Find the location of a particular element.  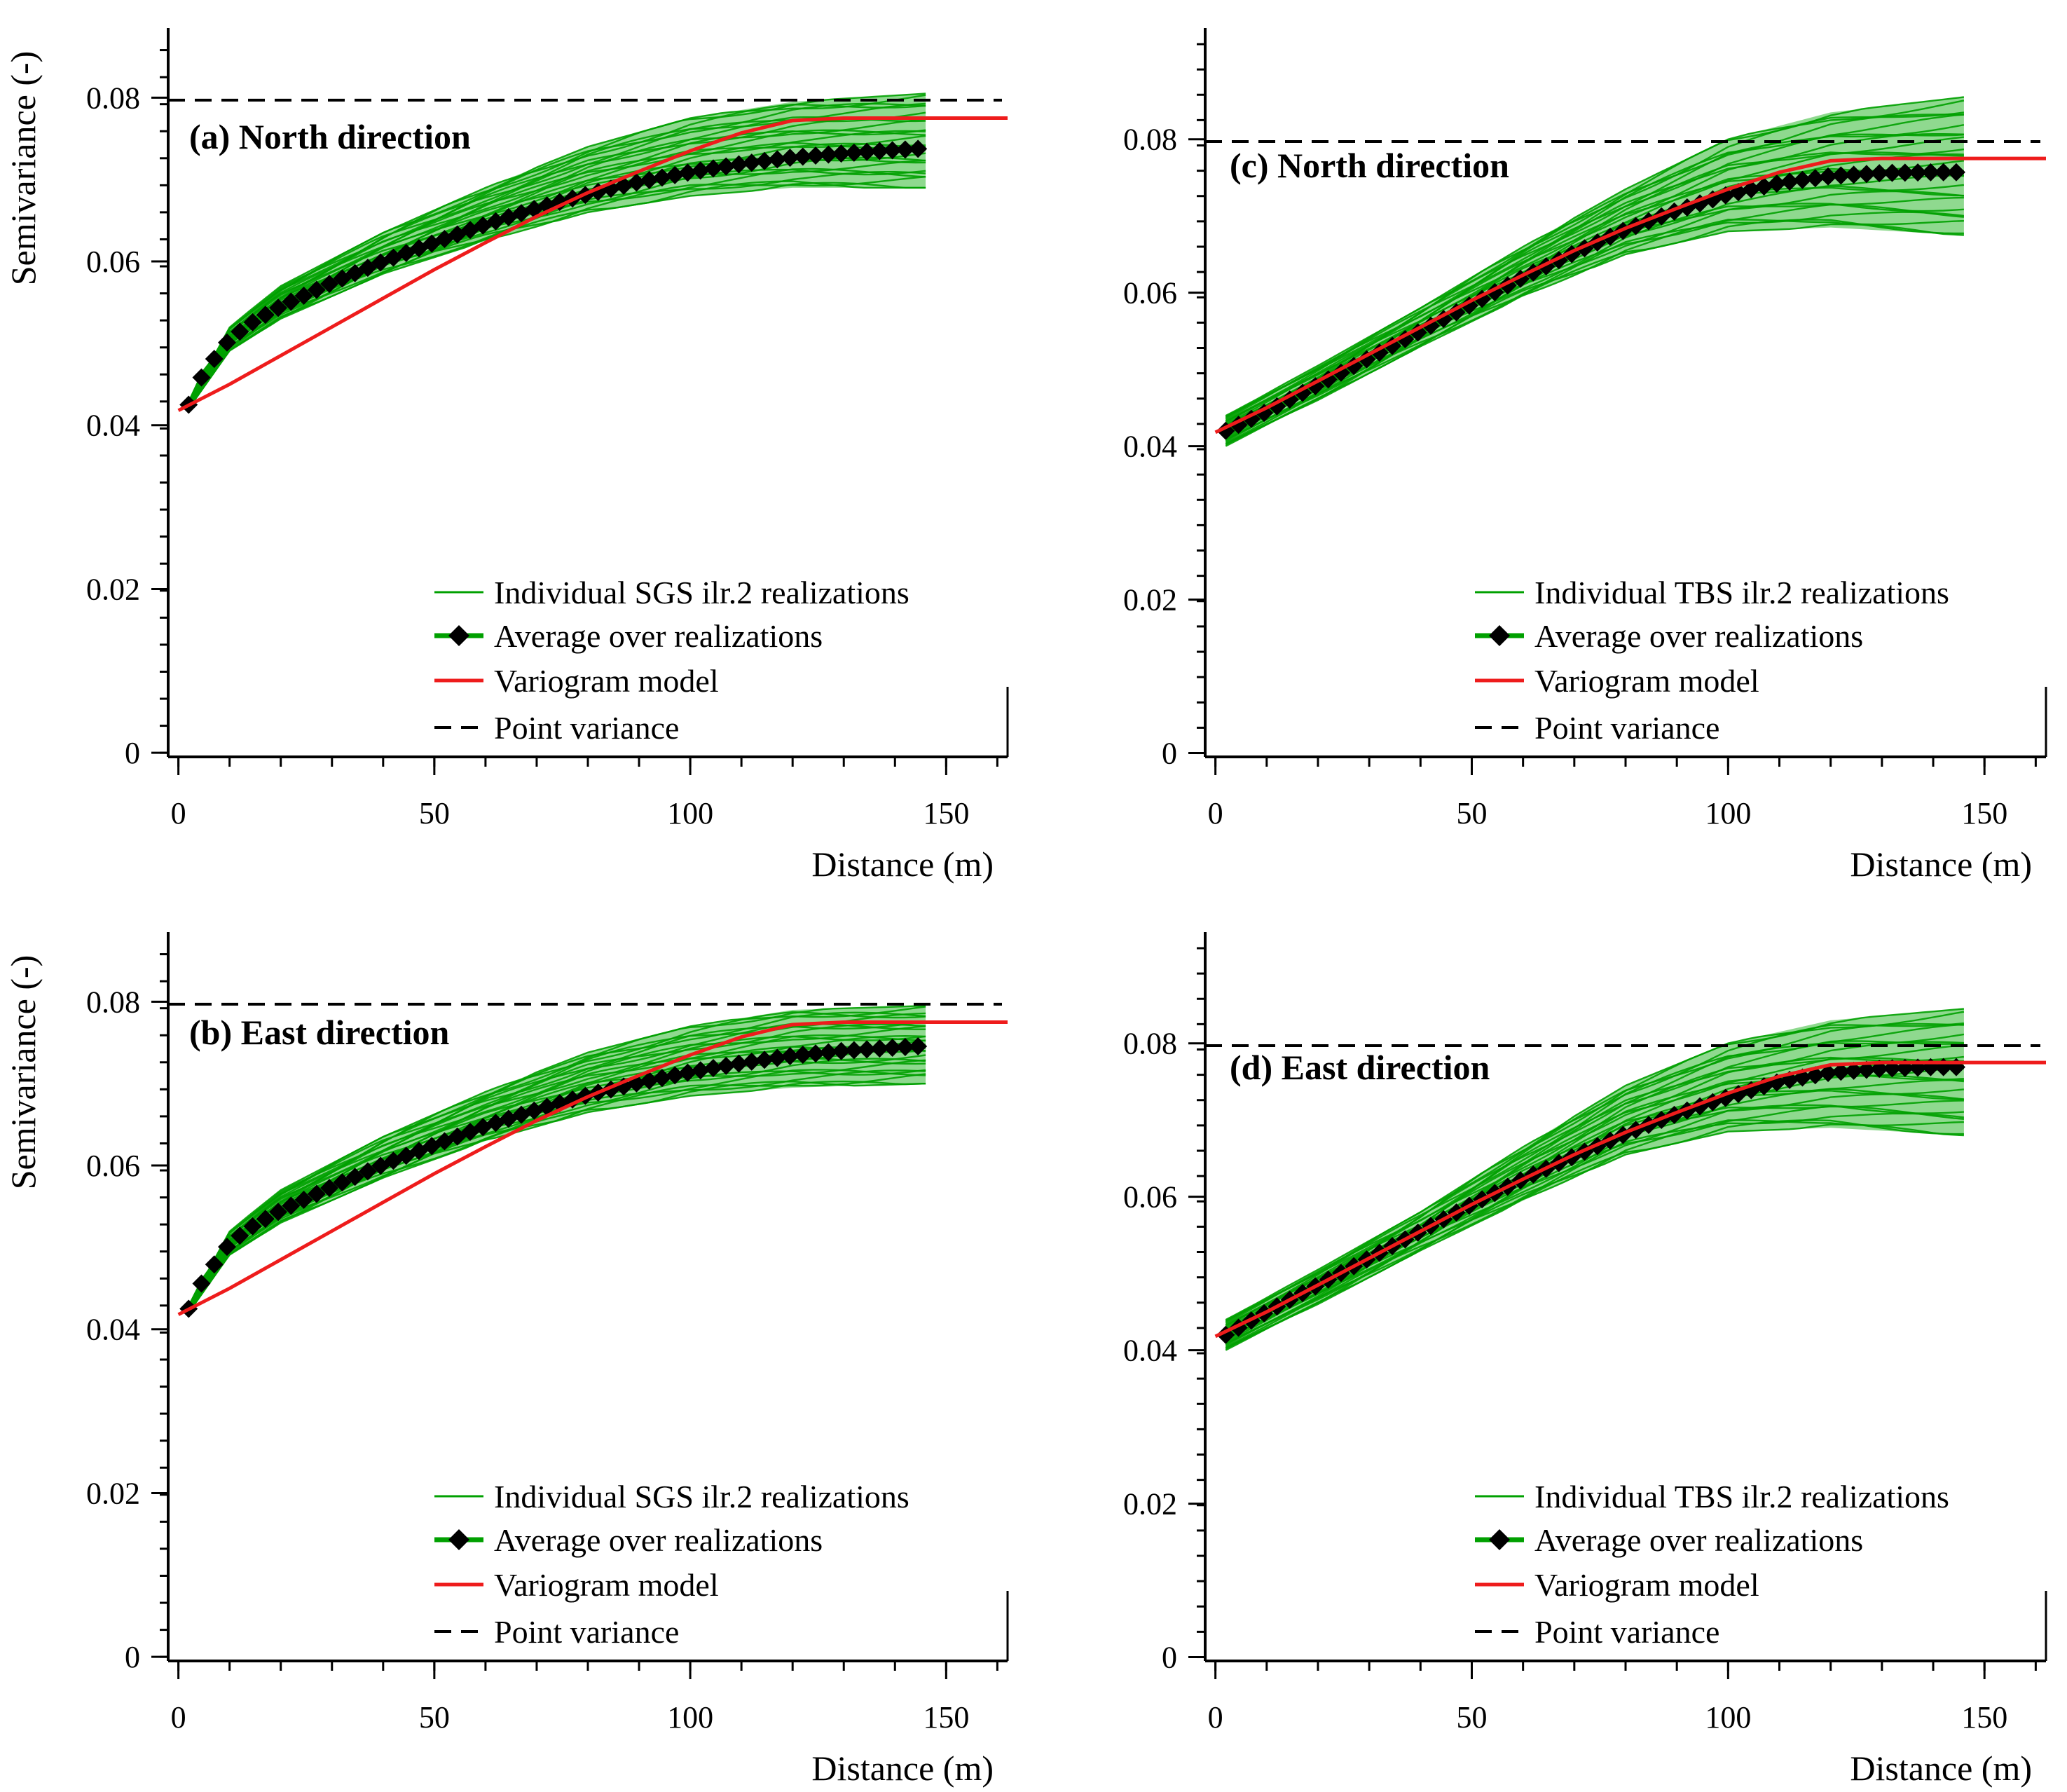

x-axis-title: Distance (m) is located at coordinates (902, 1768).